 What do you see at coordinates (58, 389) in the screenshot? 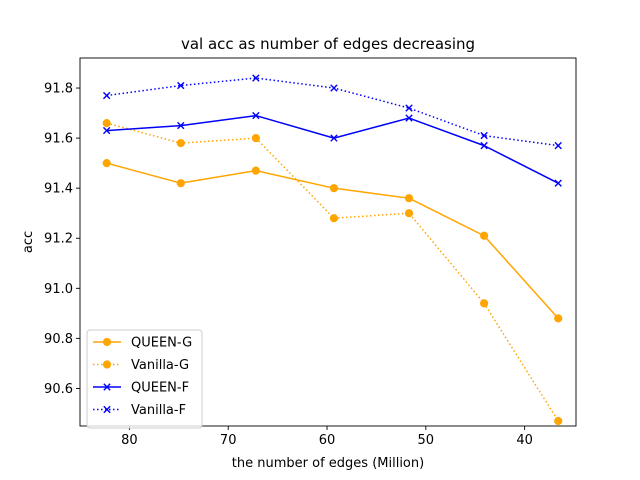
I see `y-tick-label: 90.6` at bounding box center [58, 389].